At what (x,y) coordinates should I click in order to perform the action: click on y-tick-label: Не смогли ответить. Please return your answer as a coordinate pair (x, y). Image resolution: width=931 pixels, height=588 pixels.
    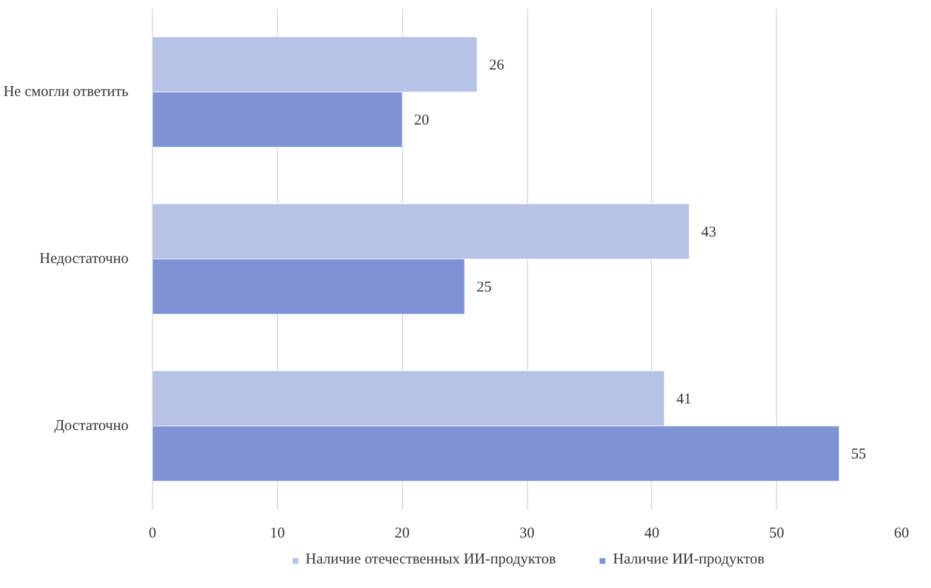
    Looking at the image, I should click on (66, 92).